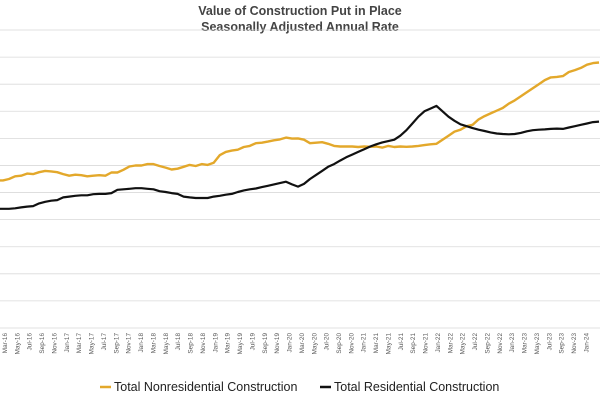  I want to click on x-tick-label: Jul-19, so click(252, 342).